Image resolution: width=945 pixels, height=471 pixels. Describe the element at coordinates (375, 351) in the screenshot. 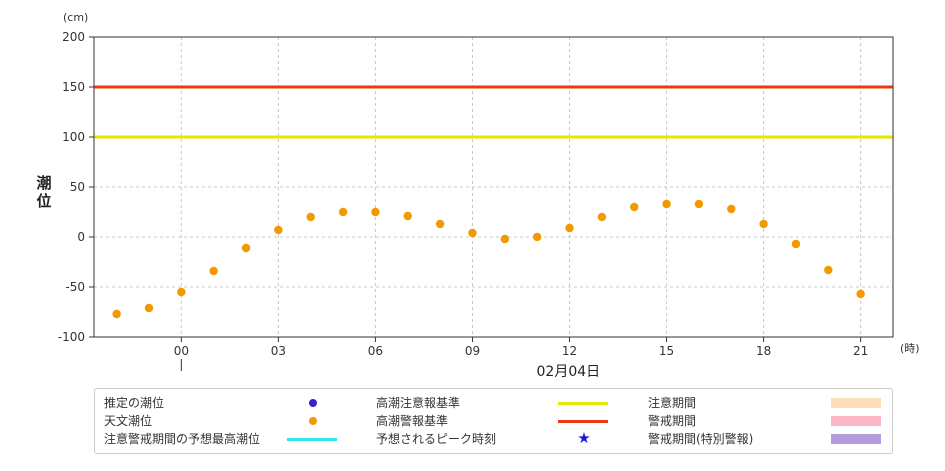

I see `x-tick-label: 06` at that location.